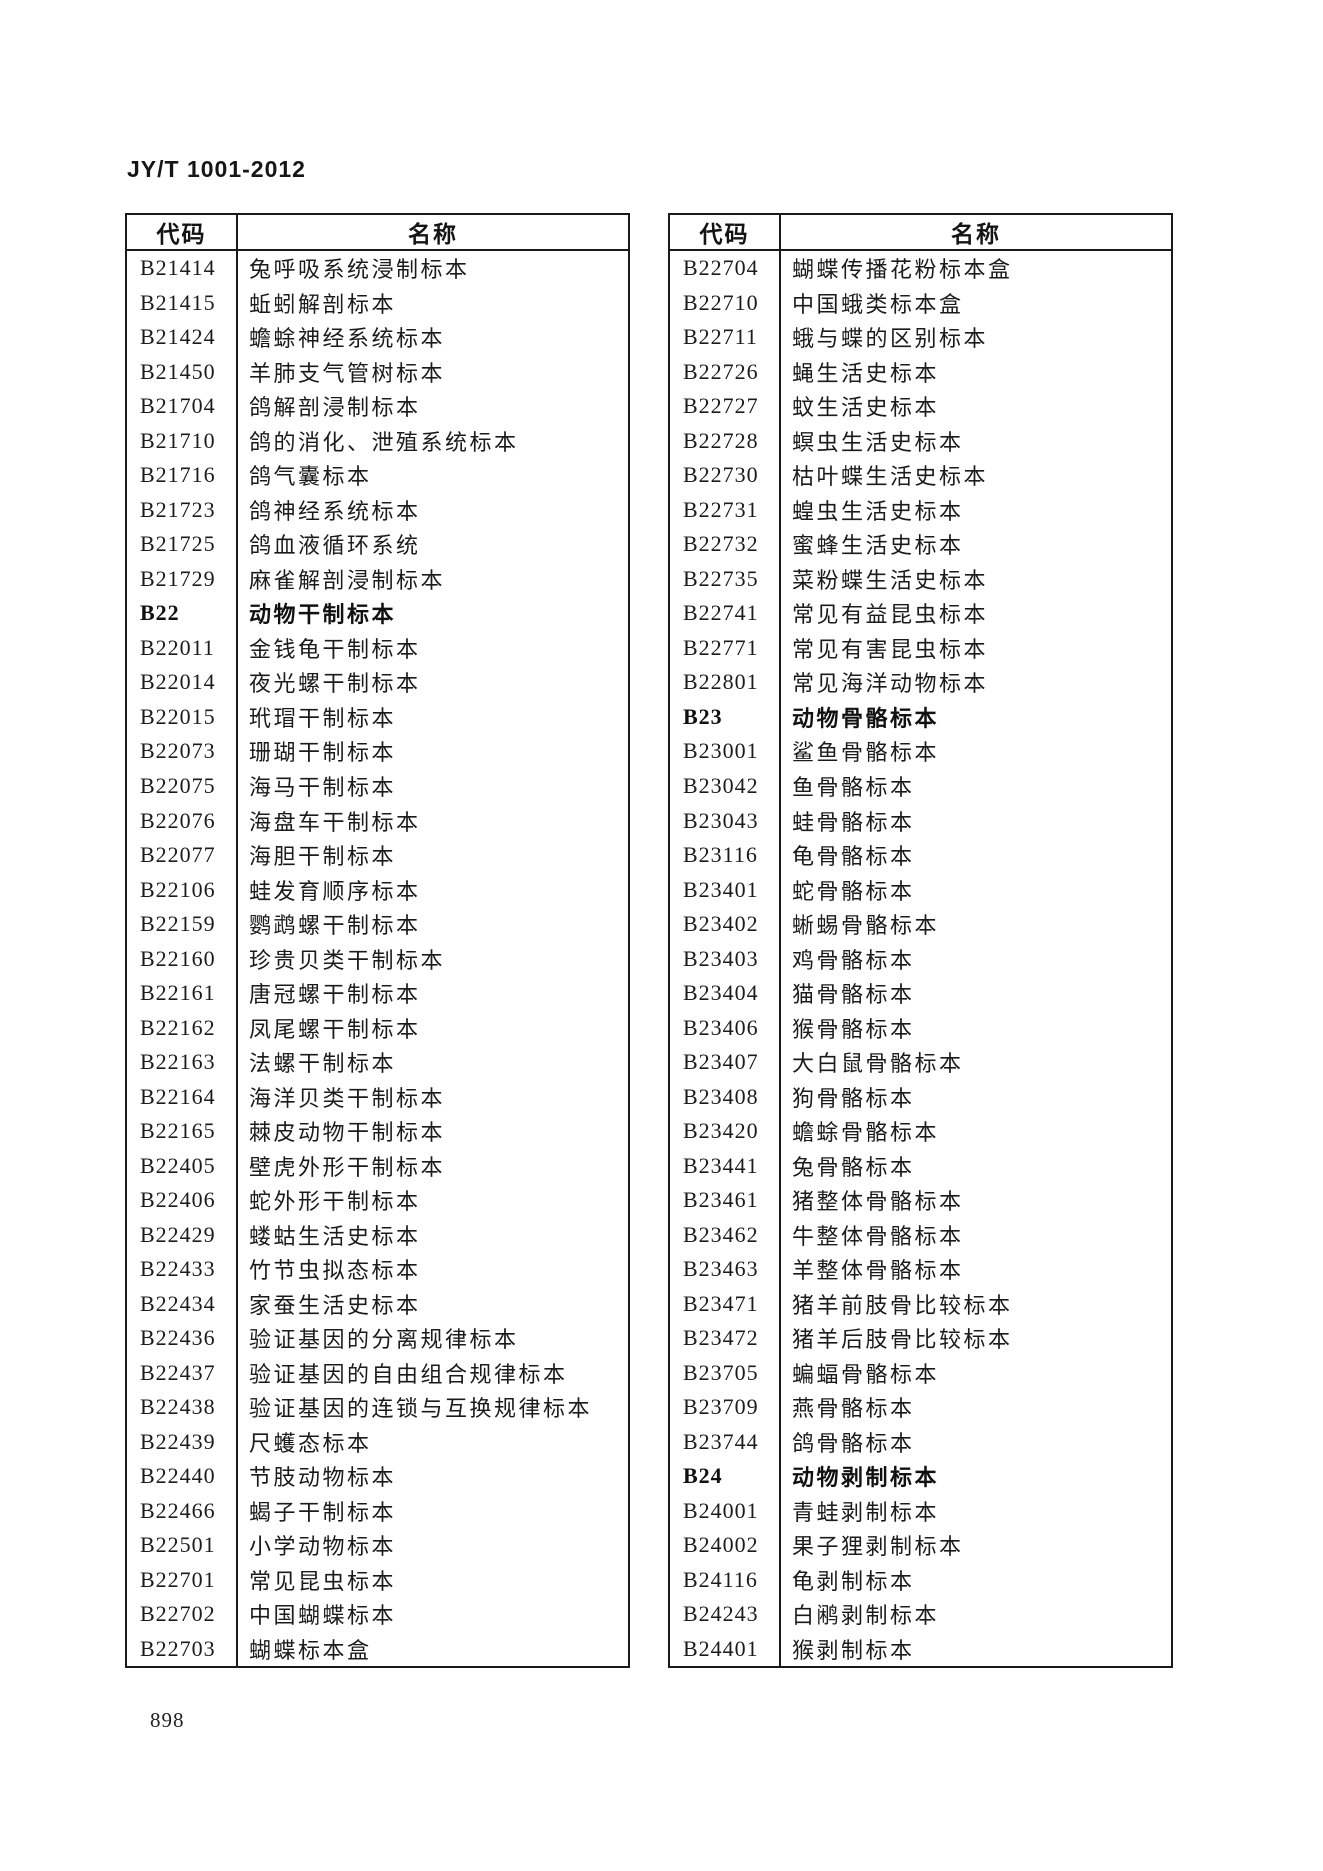 The height and width of the screenshot is (1871, 1323). Describe the element at coordinates (725, 1131) in the screenshot. I see `code-cell: B23420` at that location.